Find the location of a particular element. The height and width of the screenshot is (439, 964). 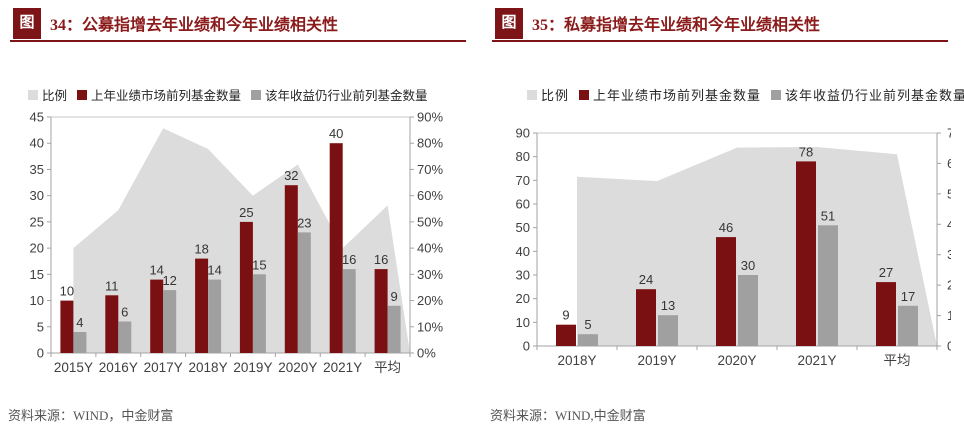

bar-value-label: 6 is located at coordinates (124, 312).